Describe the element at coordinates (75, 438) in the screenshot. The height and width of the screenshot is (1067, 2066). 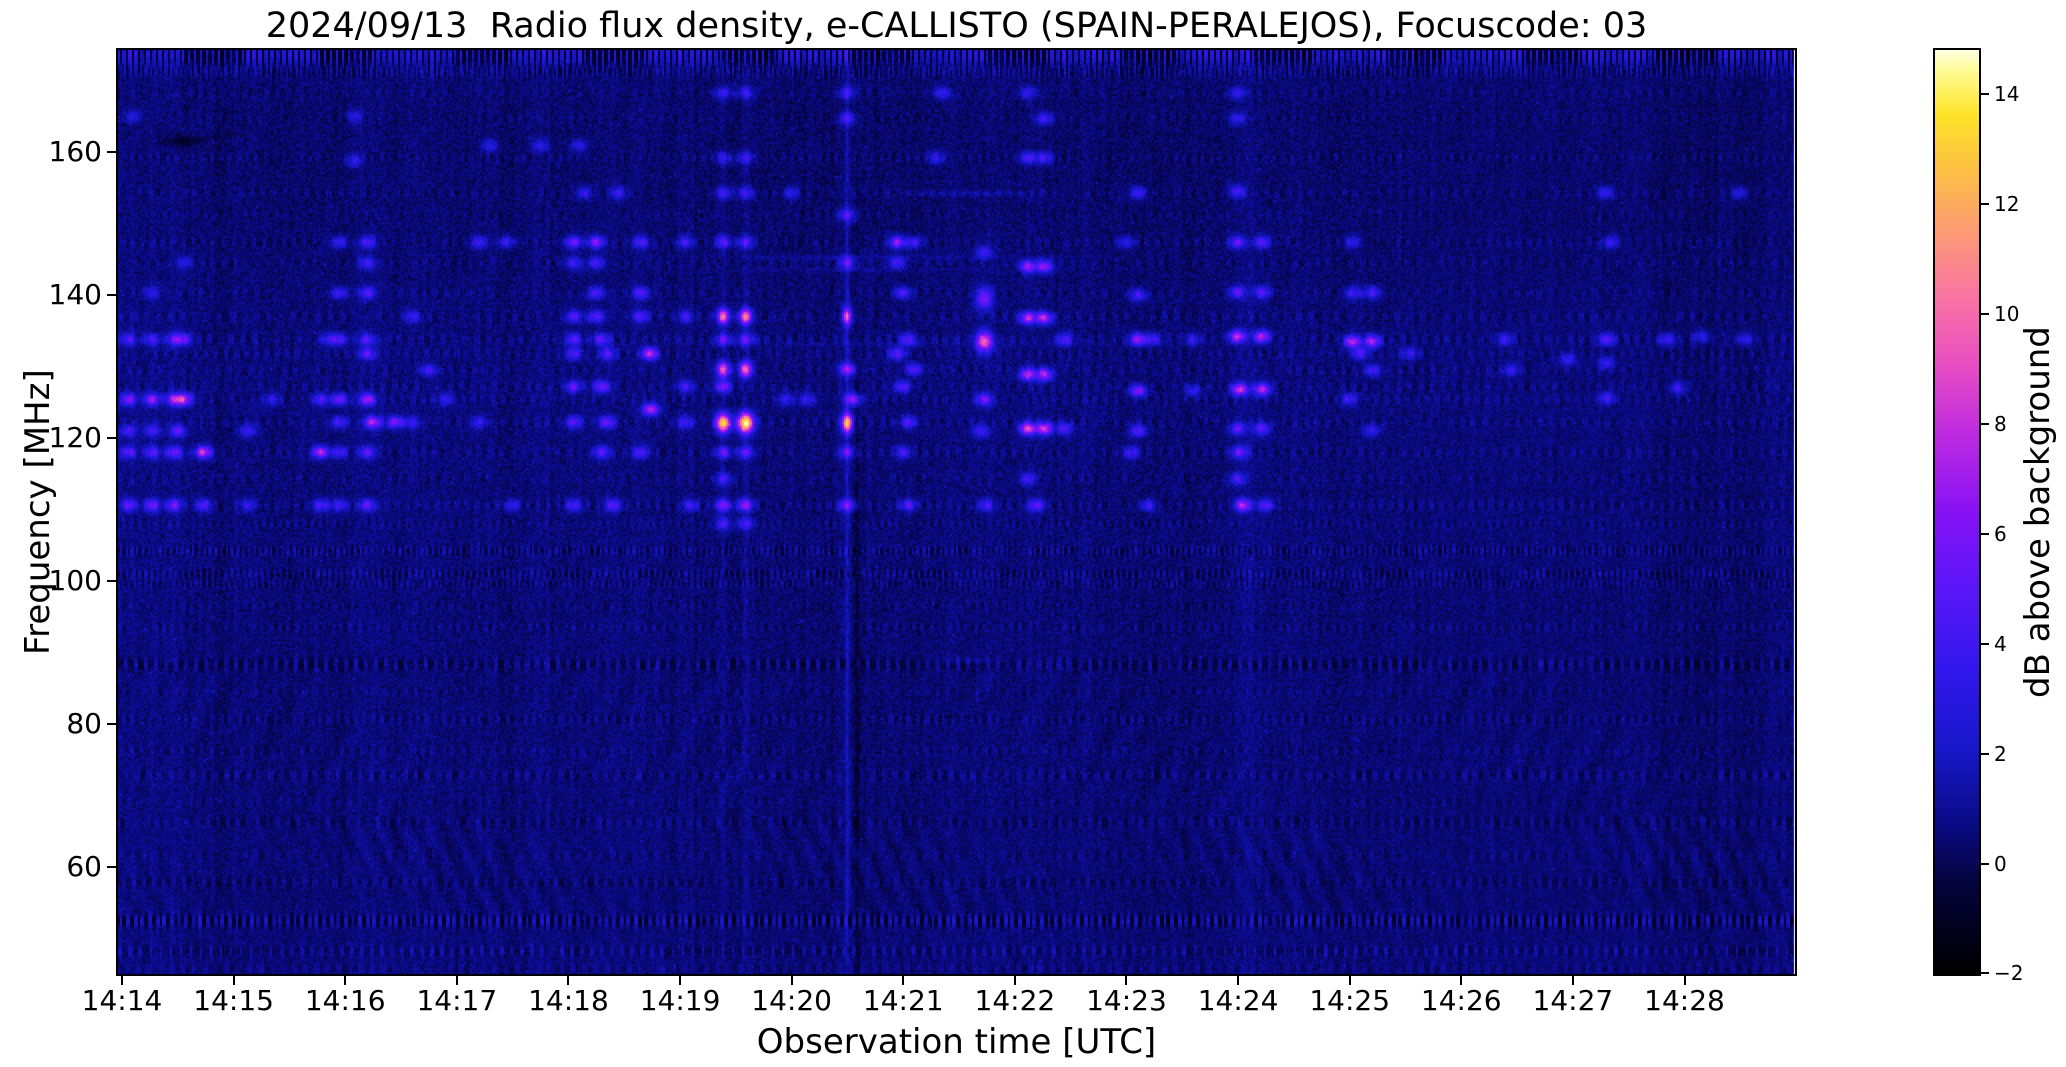
I see `y-tick-label: 120` at that location.